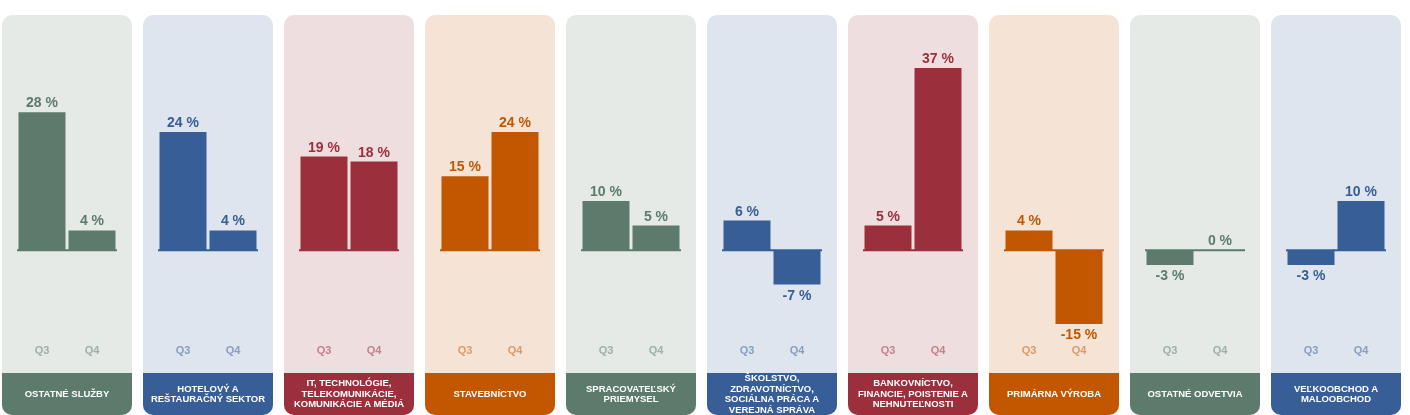 Image resolution: width=1410 pixels, height=415 pixels. Describe the element at coordinates (1220, 240) in the screenshot. I see `data-label: 0 %` at that location.